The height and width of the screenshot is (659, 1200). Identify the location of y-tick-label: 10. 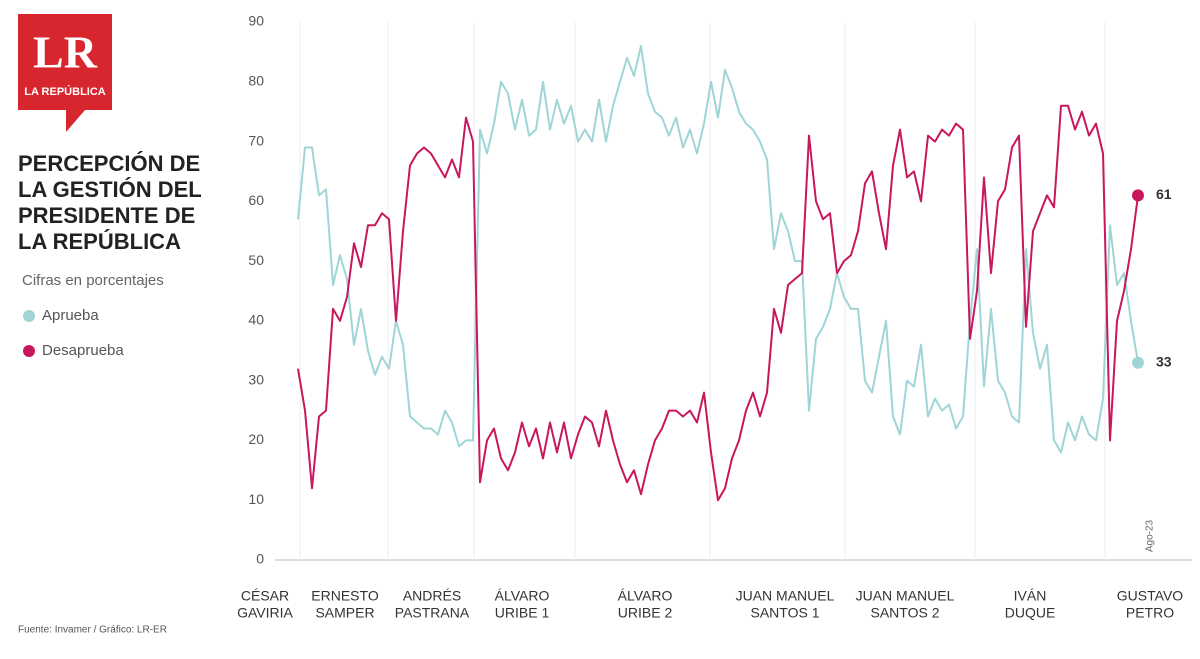
(256, 499).